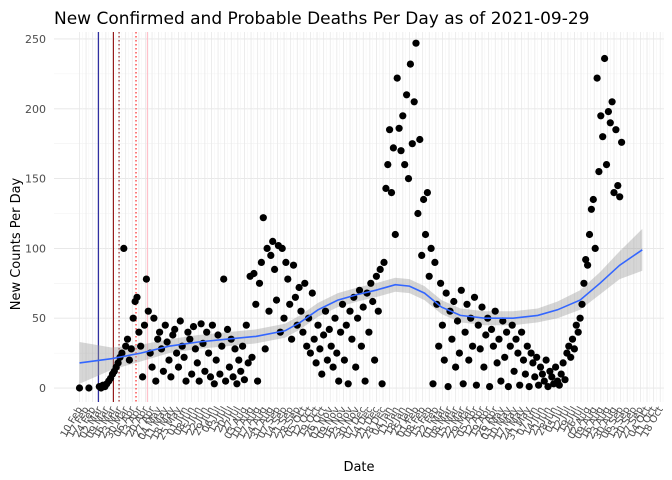  I want to click on y-tick-label: 200, so click(35, 109).